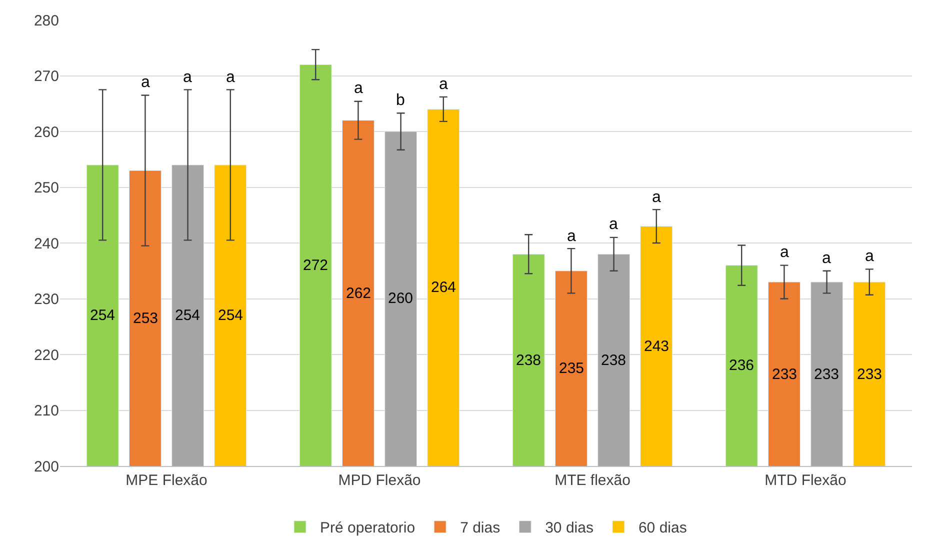  Describe the element at coordinates (400, 100) in the screenshot. I see `annotation: b` at that location.